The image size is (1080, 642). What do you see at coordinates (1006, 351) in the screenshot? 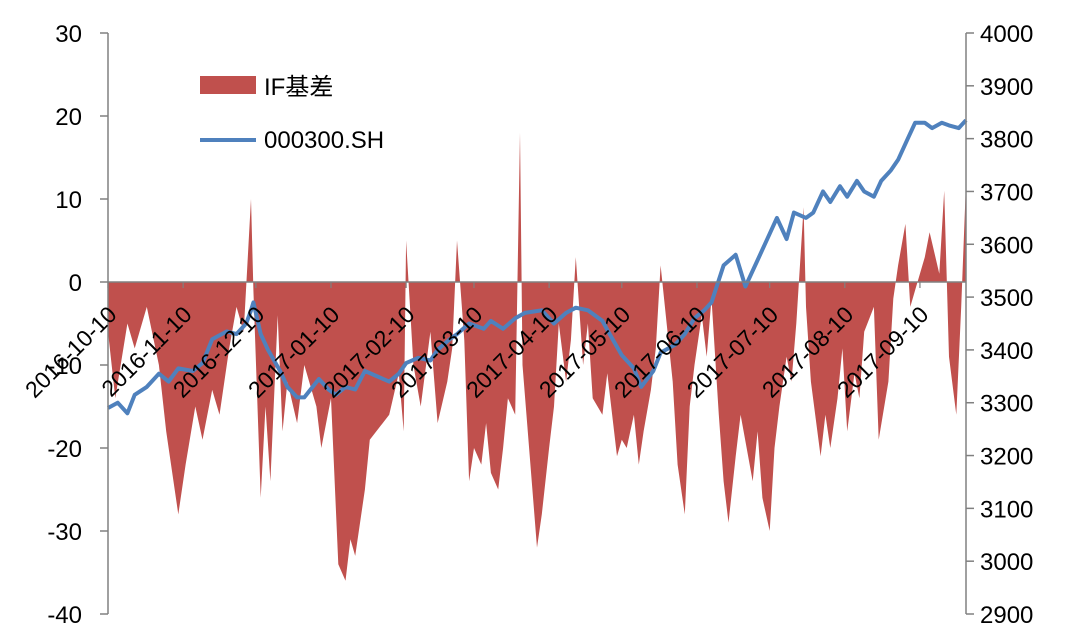
I see `right-tick-label: 3400` at bounding box center [1006, 351].